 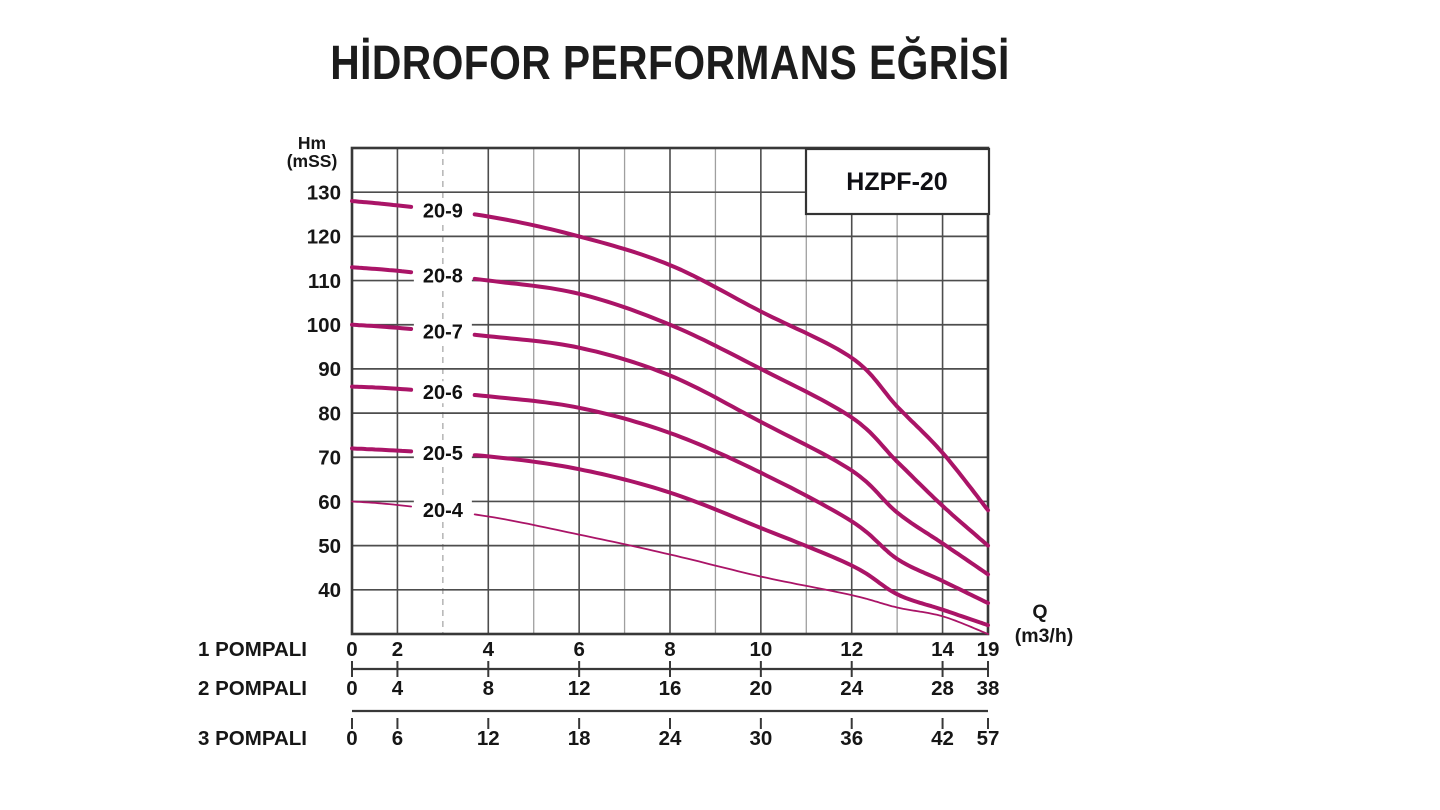 I want to click on x-tick-label-3p: 57, so click(x=988, y=738).